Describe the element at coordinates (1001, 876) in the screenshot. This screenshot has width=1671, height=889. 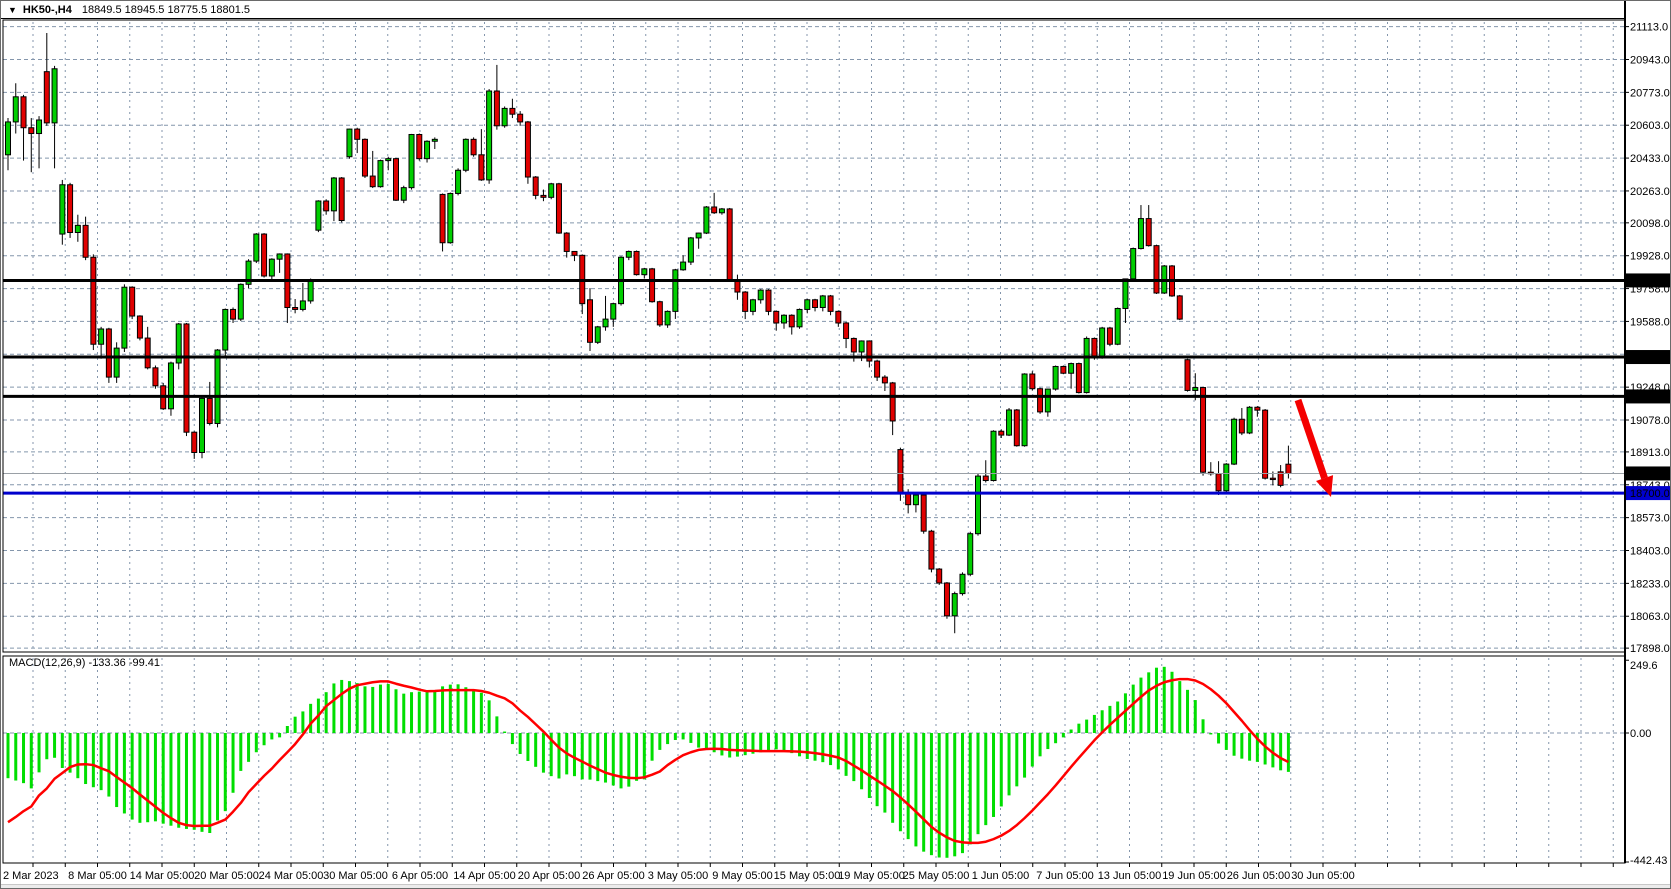
I see `time-tick-label: 1 Jun 05:00` at that location.